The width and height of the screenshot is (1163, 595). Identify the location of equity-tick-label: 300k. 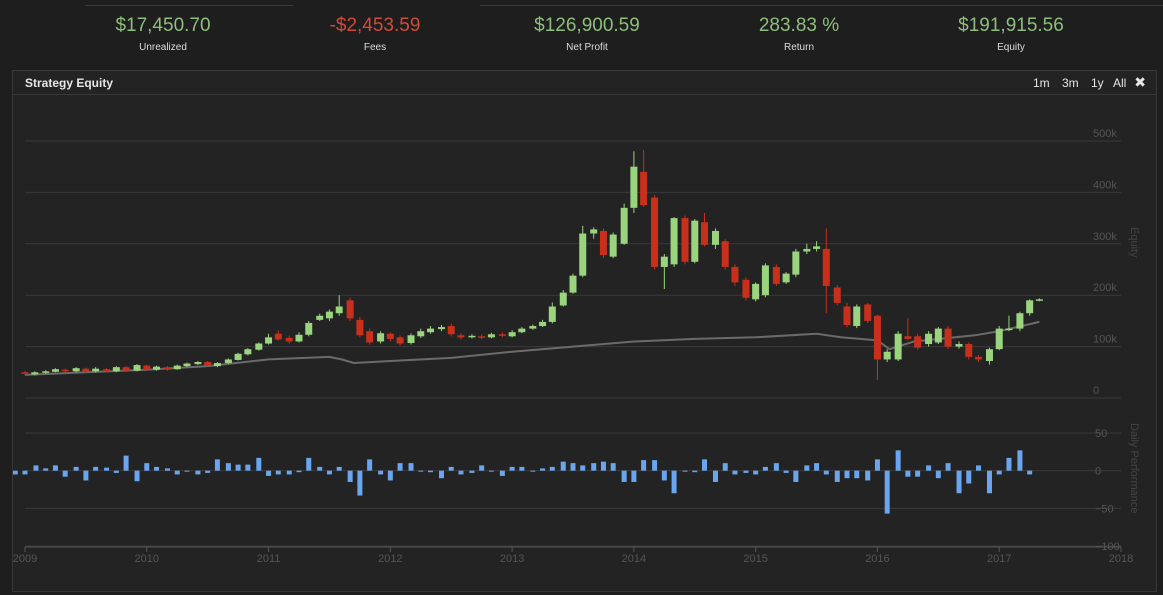
(1105, 237).